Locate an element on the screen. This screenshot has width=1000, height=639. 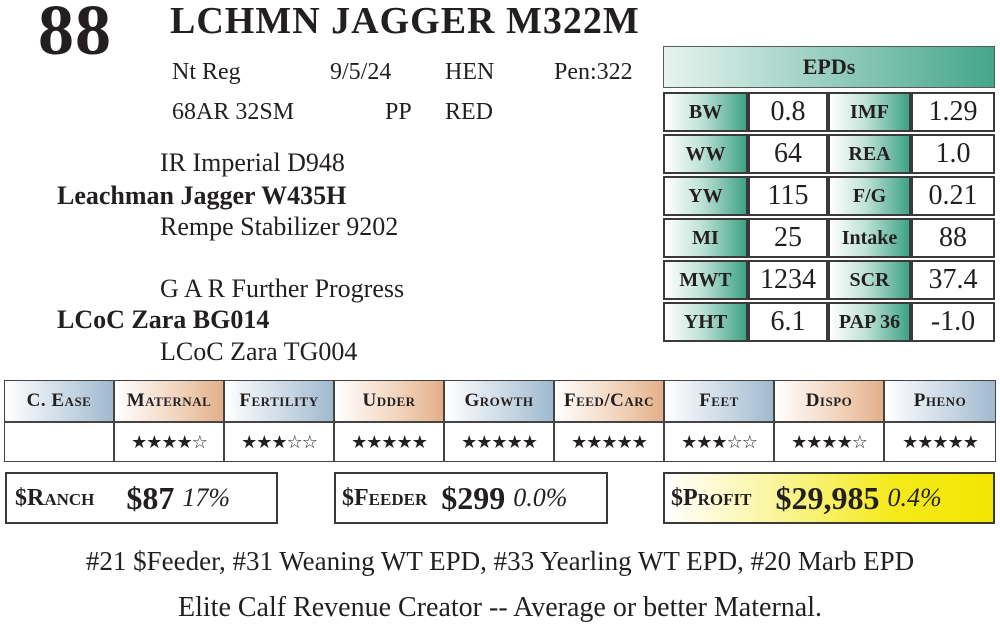
trait-header-pheno: Pheno is located at coordinates (940, 401).